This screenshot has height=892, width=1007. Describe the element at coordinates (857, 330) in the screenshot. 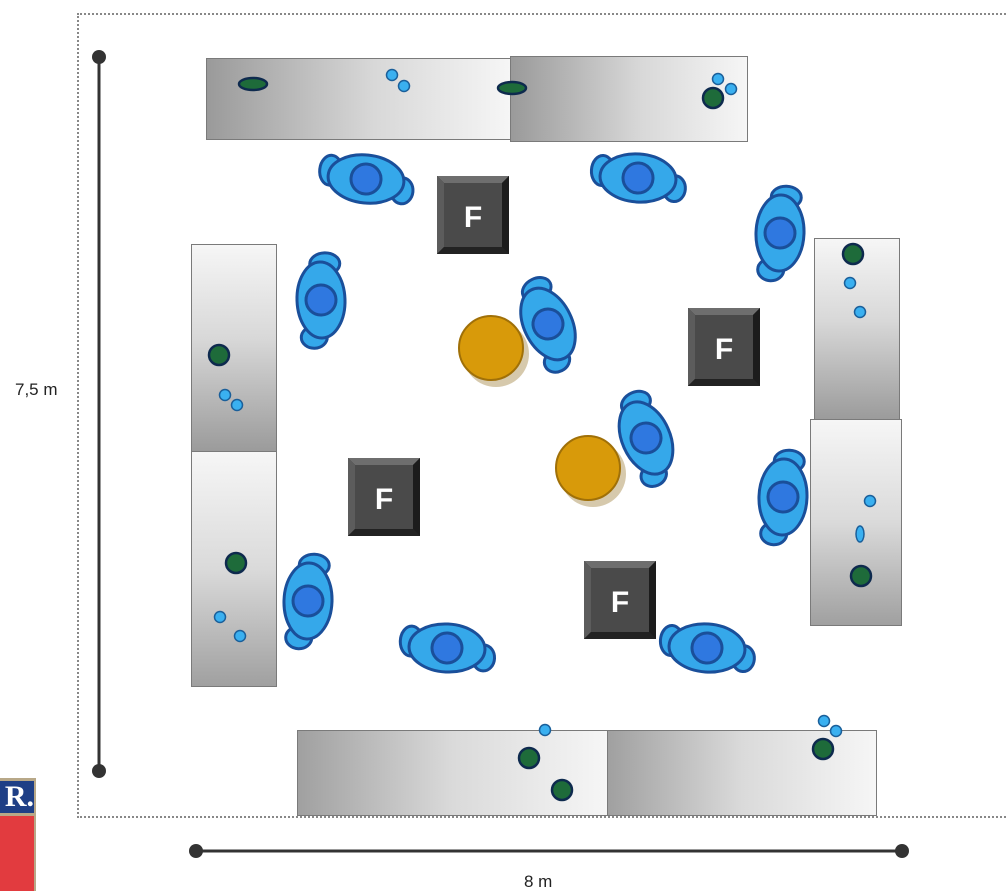

I see `bench-right-upper` at that location.